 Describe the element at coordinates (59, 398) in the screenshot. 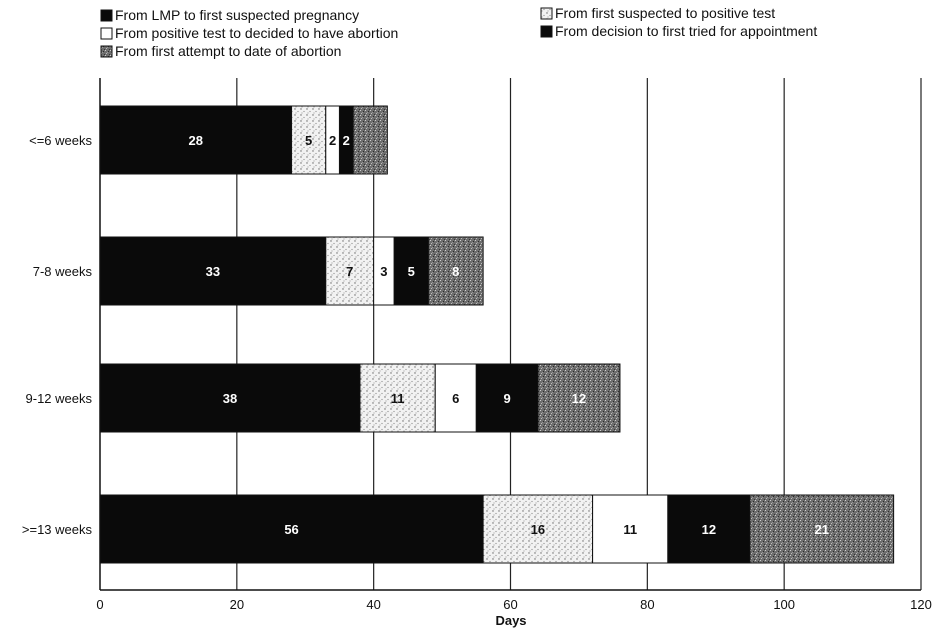

I see `category-label: 9-12 weeks` at that location.